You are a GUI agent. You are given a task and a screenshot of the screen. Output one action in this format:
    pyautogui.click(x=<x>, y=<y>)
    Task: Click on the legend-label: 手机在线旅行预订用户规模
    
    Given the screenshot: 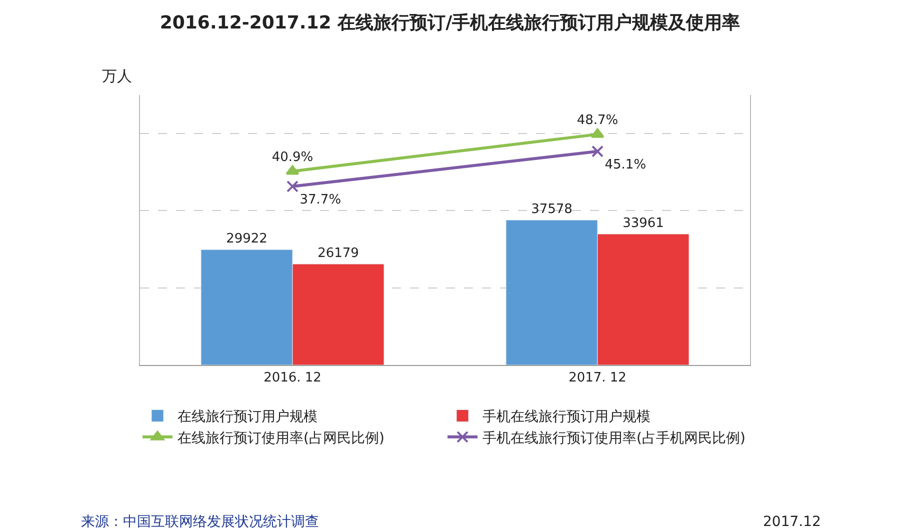 What is the action you would take?
    pyautogui.click(x=566, y=417)
    